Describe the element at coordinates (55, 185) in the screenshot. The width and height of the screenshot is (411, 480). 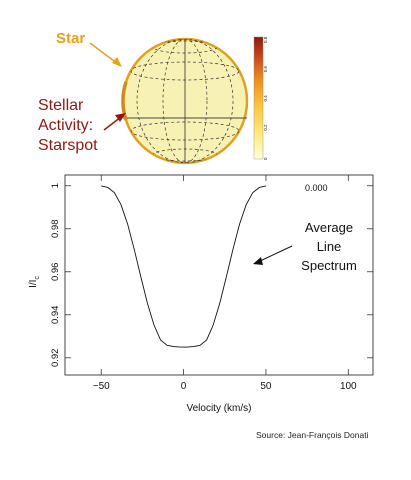
I see `y-tick-label: 1` at that location.